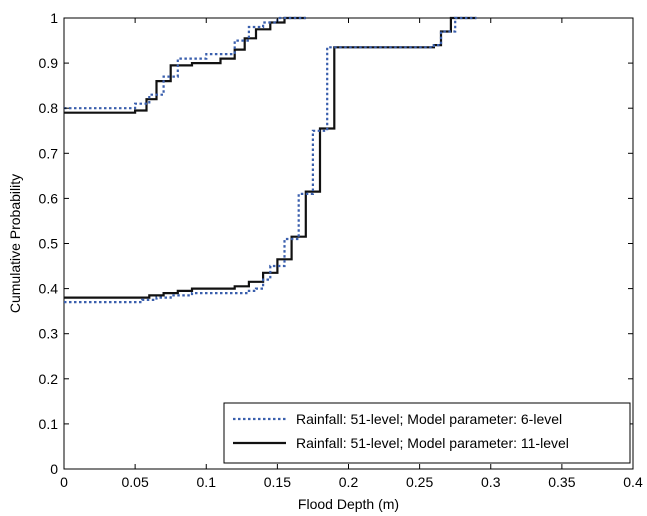  I want to click on x-tick-label: 0.4, so click(633, 482).